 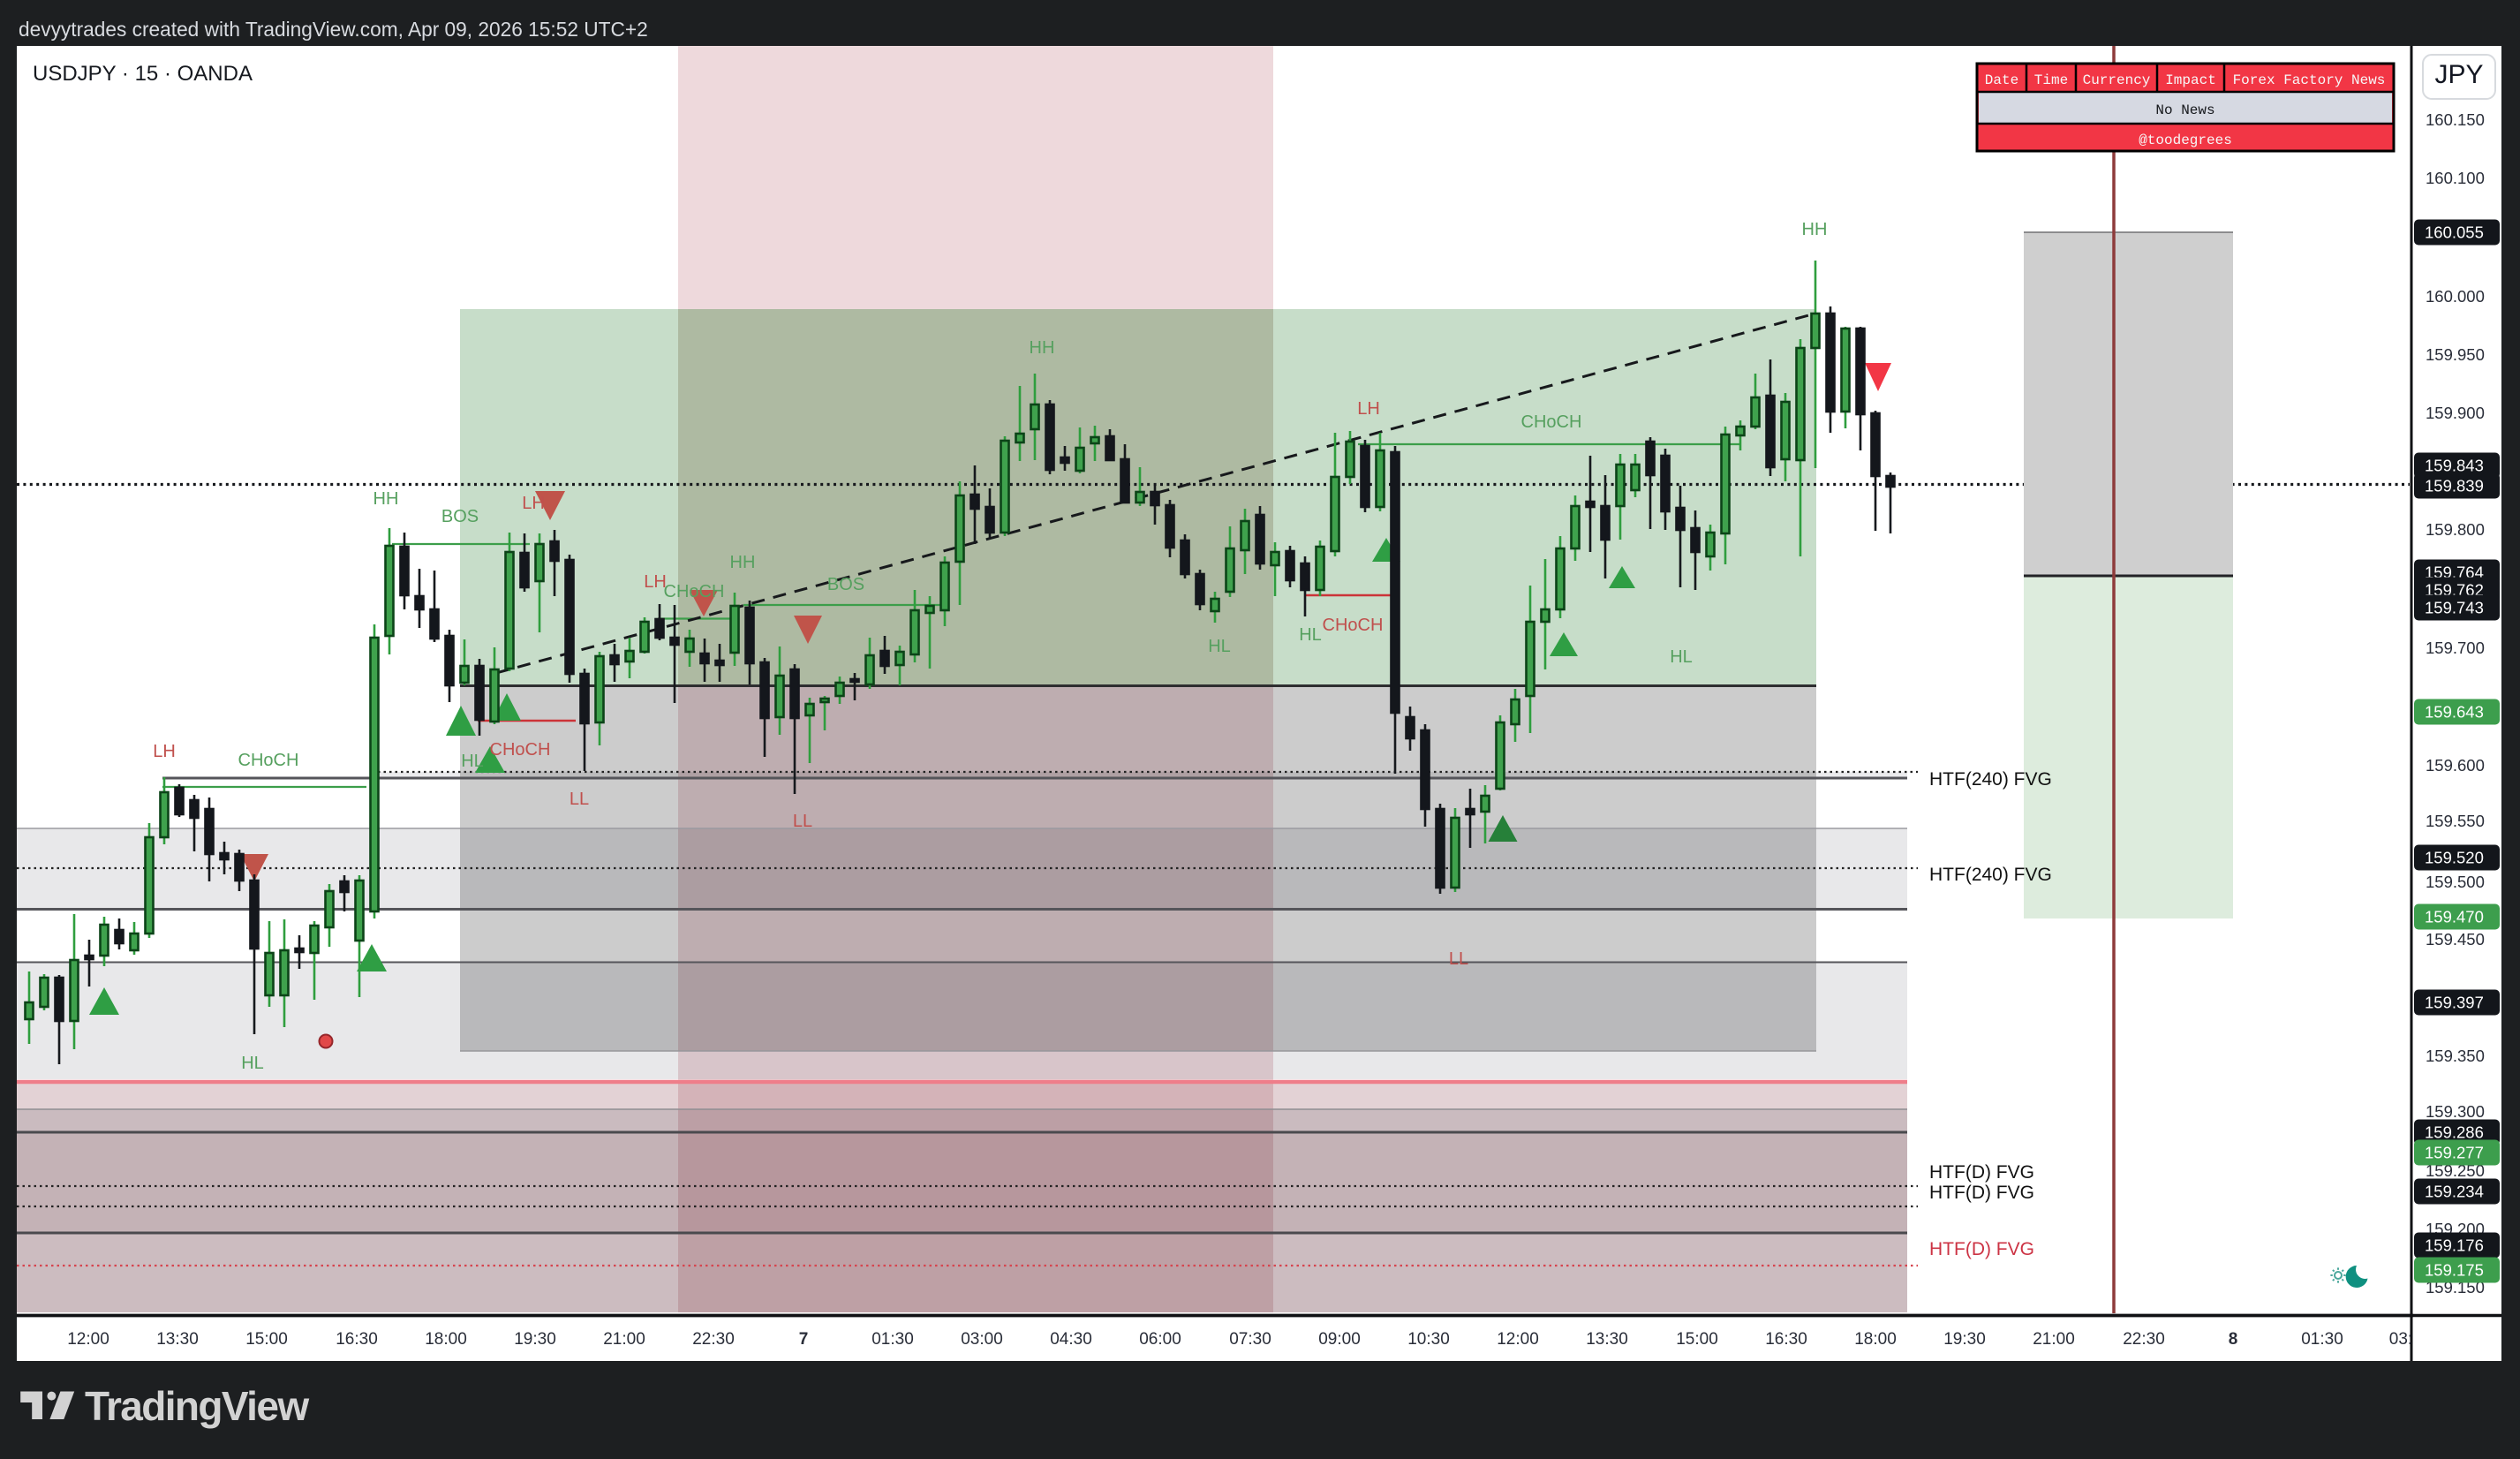 What do you see at coordinates (2454, 1003) in the screenshot?
I see `svg-text: 159.397` at bounding box center [2454, 1003].